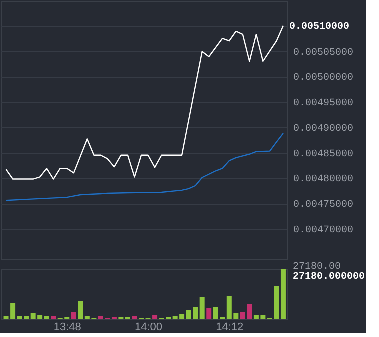  I want to click on data-label: 0.00510000, so click(319, 27).